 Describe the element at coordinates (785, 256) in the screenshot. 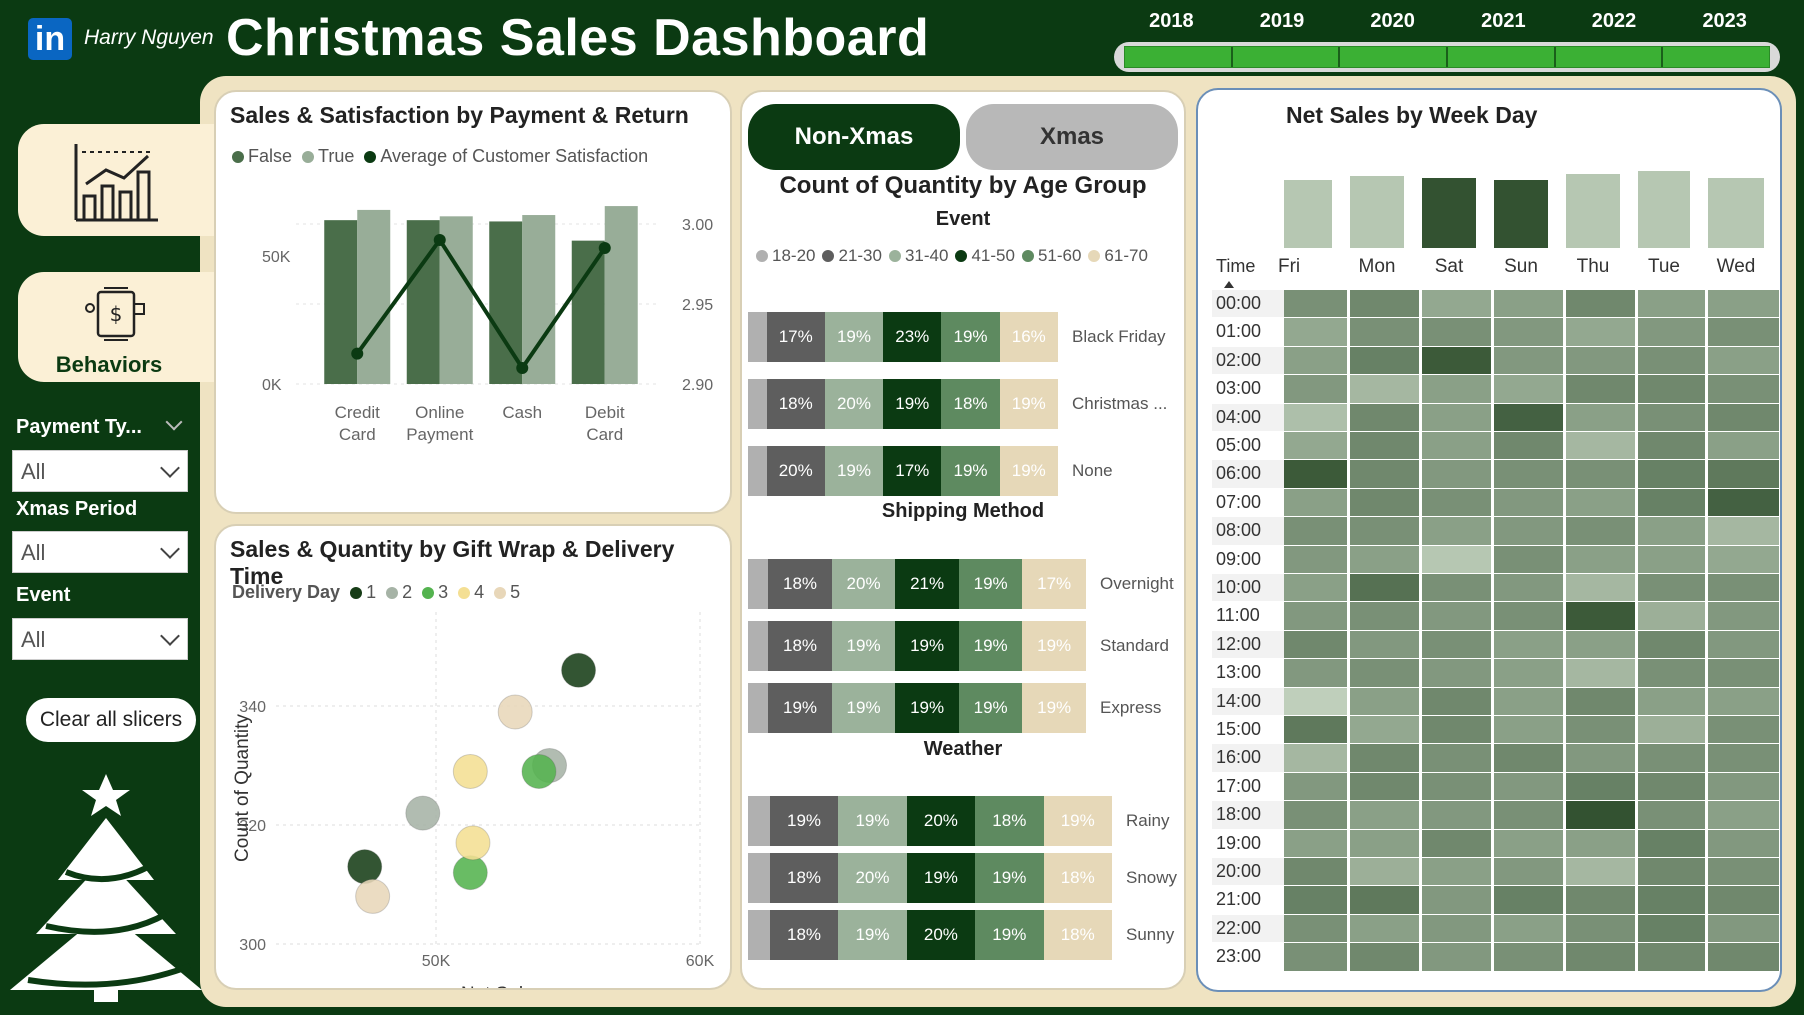

I see `legend-age-18-20: 18-20` at that location.